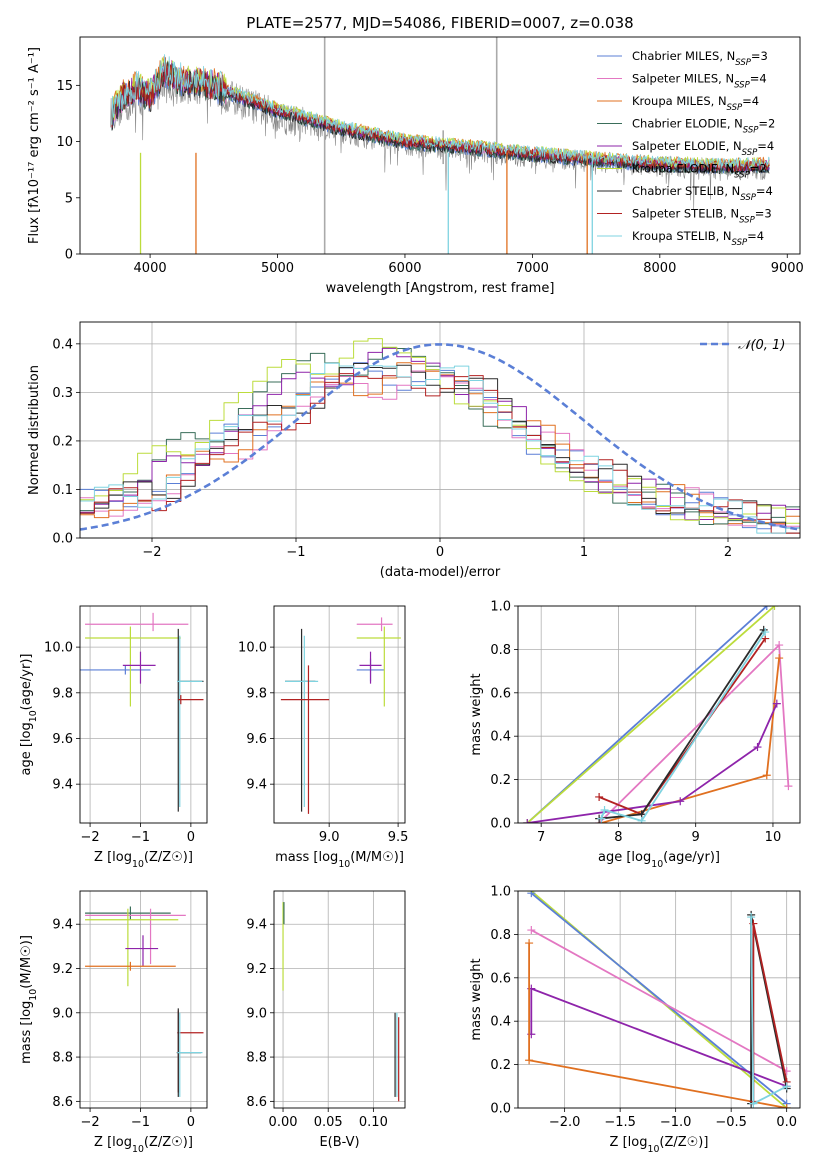 Image resolution: width=819 pixels, height=1170 pixels. I want to click on legend-entry: Kroupa STELIB, NSSP=4, so click(698, 238).